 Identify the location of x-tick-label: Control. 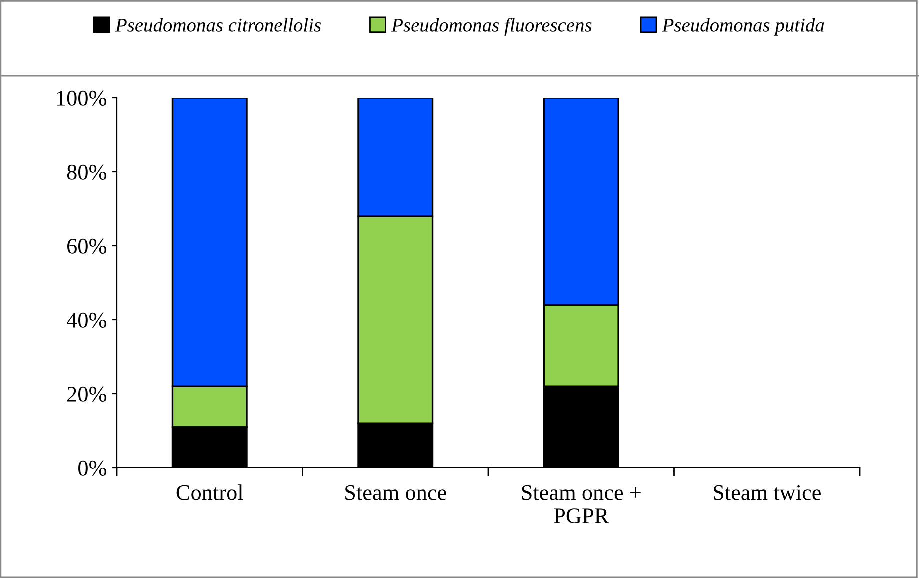
(210, 492).